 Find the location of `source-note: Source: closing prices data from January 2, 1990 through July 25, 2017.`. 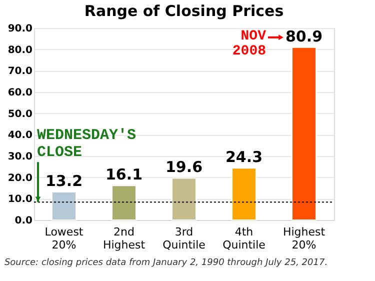

source-note: Source: closing prices data from January 2, 1990 through July 25, 2017. is located at coordinates (166, 263).